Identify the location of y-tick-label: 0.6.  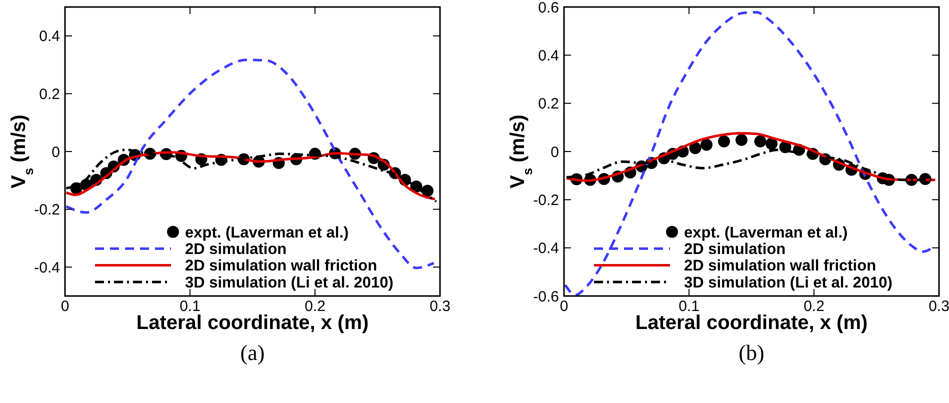
(548, 8).